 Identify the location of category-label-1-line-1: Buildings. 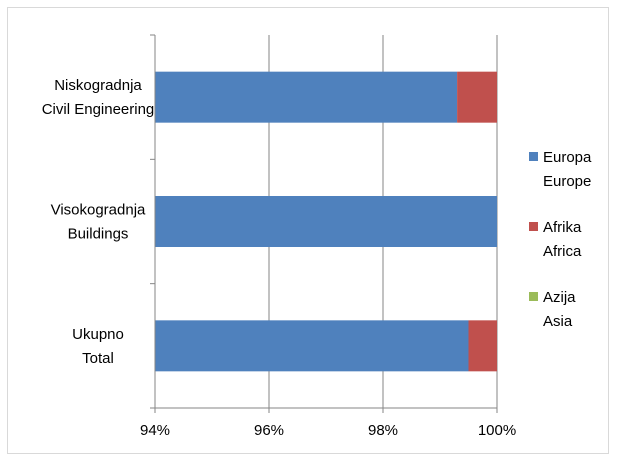
(98, 234).